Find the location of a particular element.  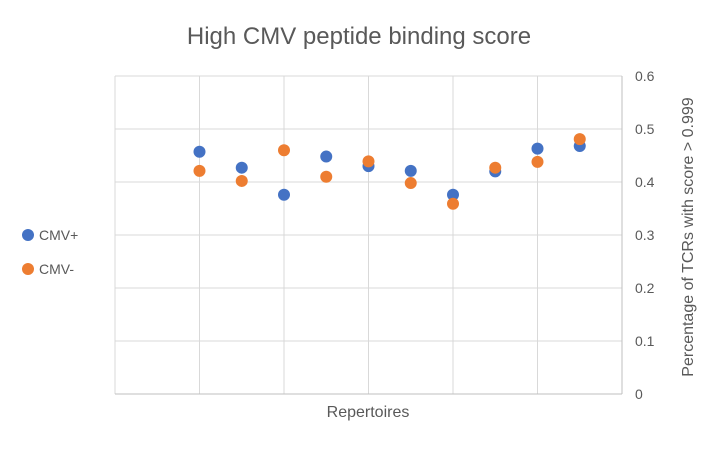

y-tick-label: 0.3 is located at coordinates (645, 235).